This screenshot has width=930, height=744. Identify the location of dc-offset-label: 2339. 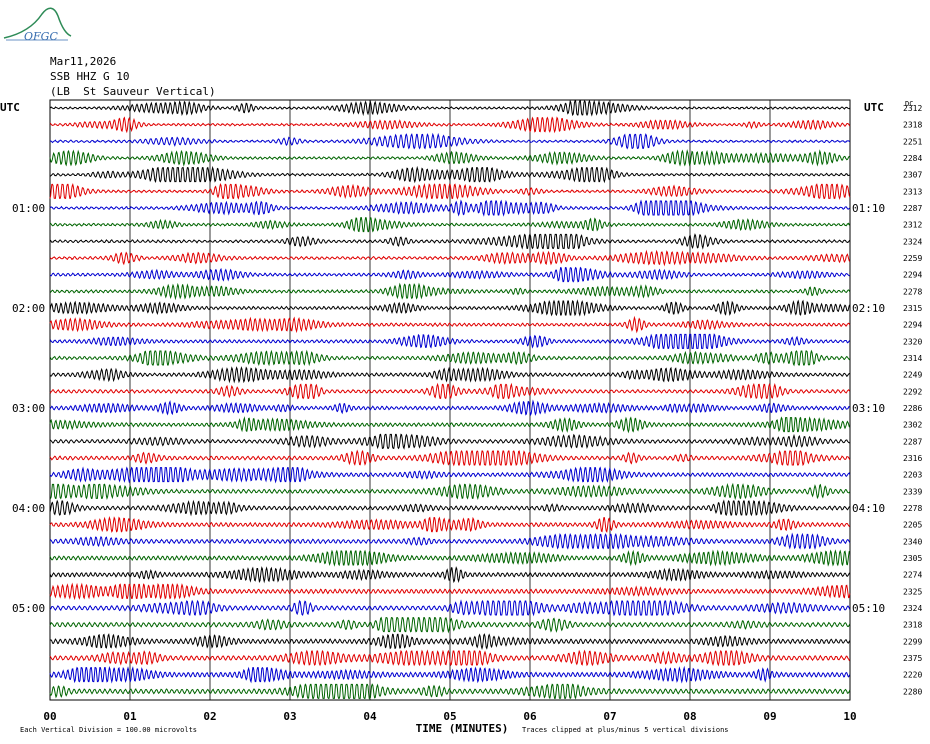
(912, 491).